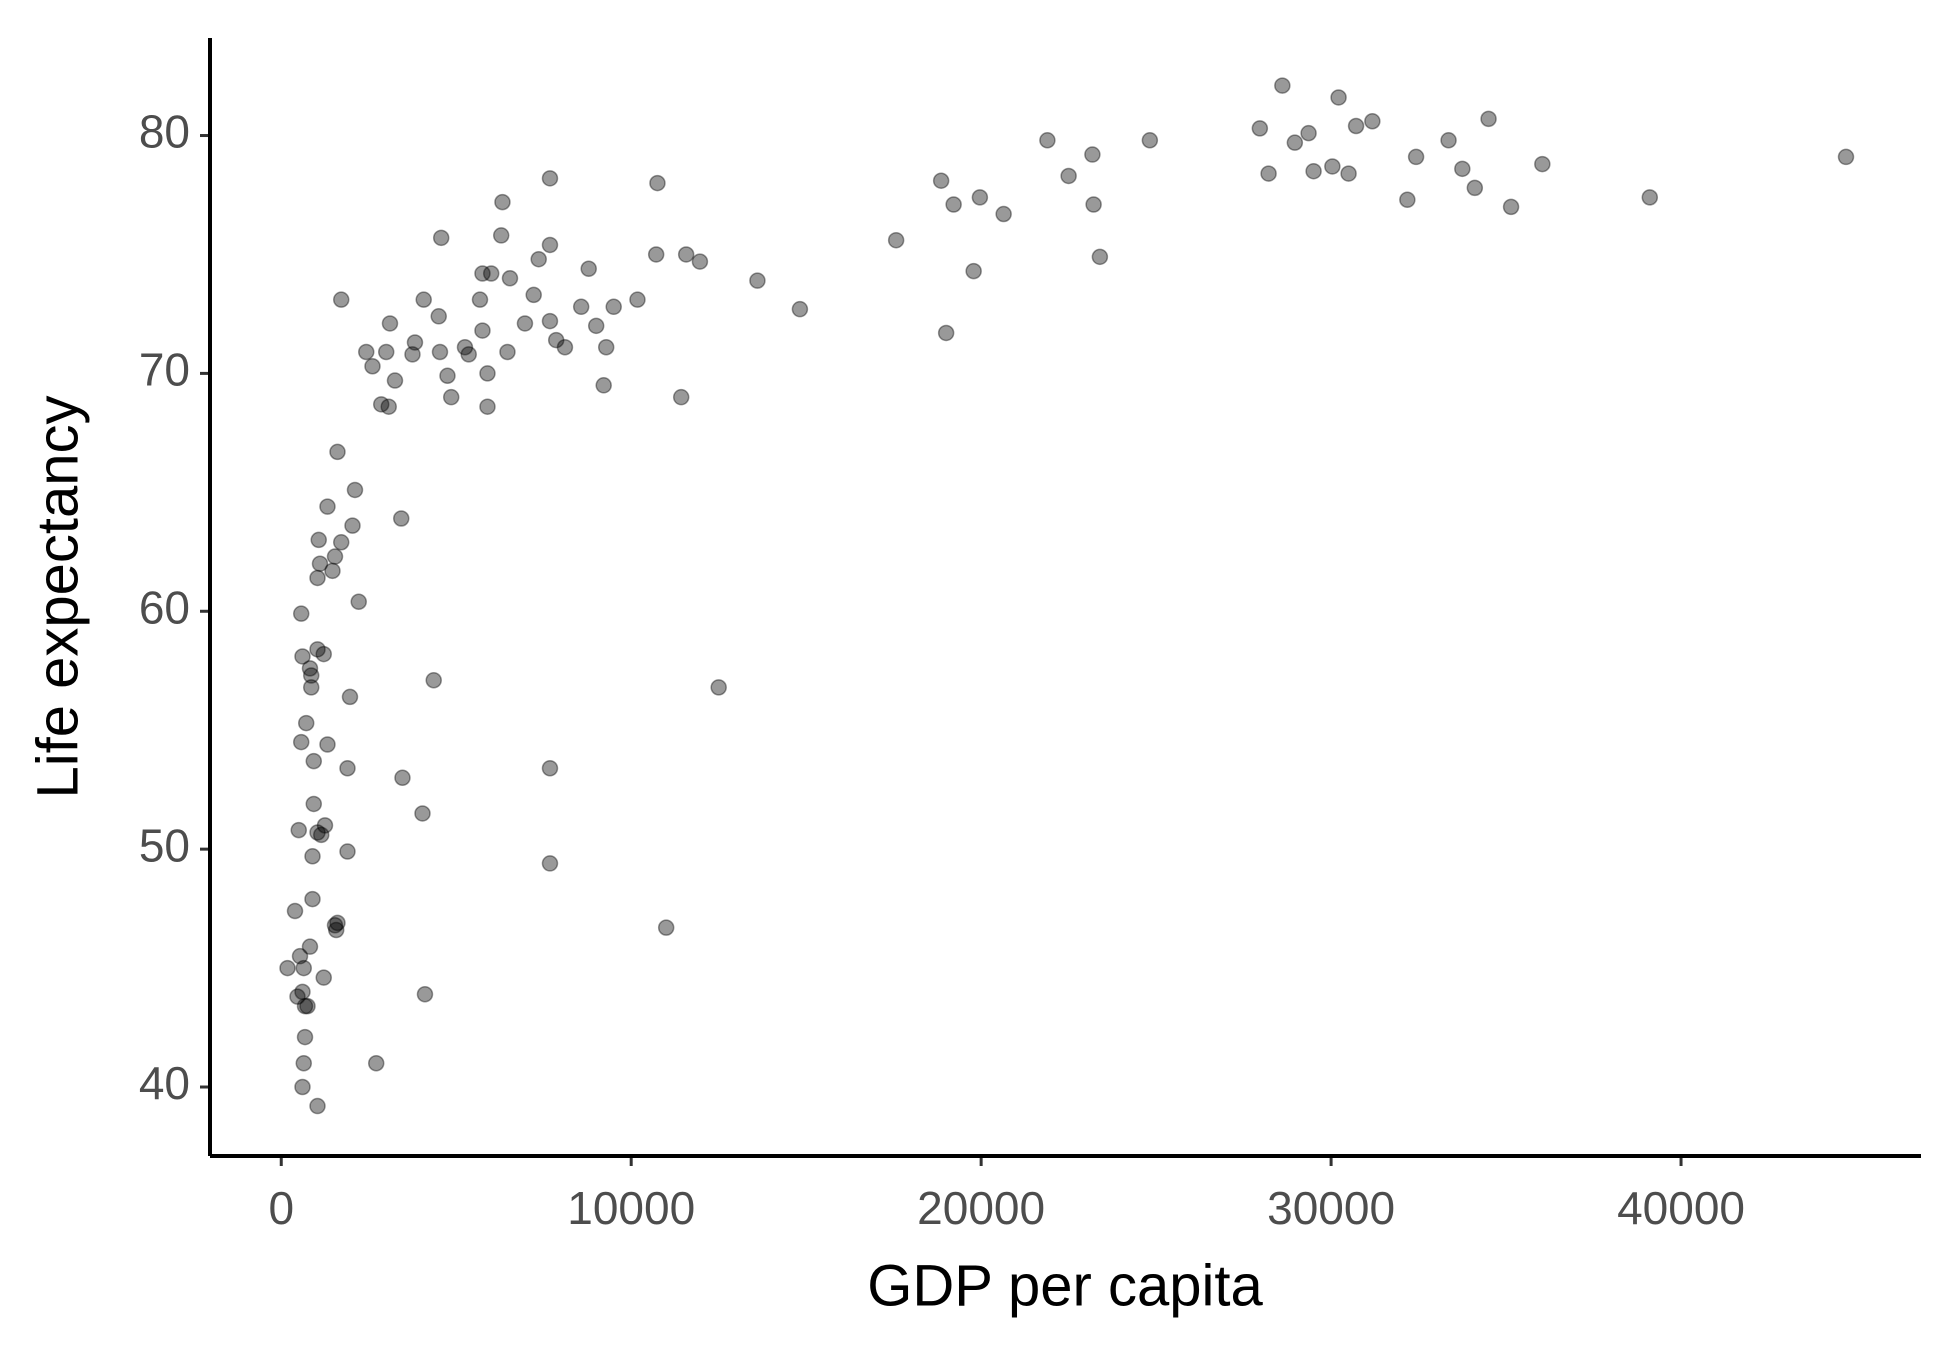 This screenshot has height=1350, width=1951. What do you see at coordinates (164, 370) in the screenshot?
I see `y-tick-label: 70` at bounding box center [164, 370].